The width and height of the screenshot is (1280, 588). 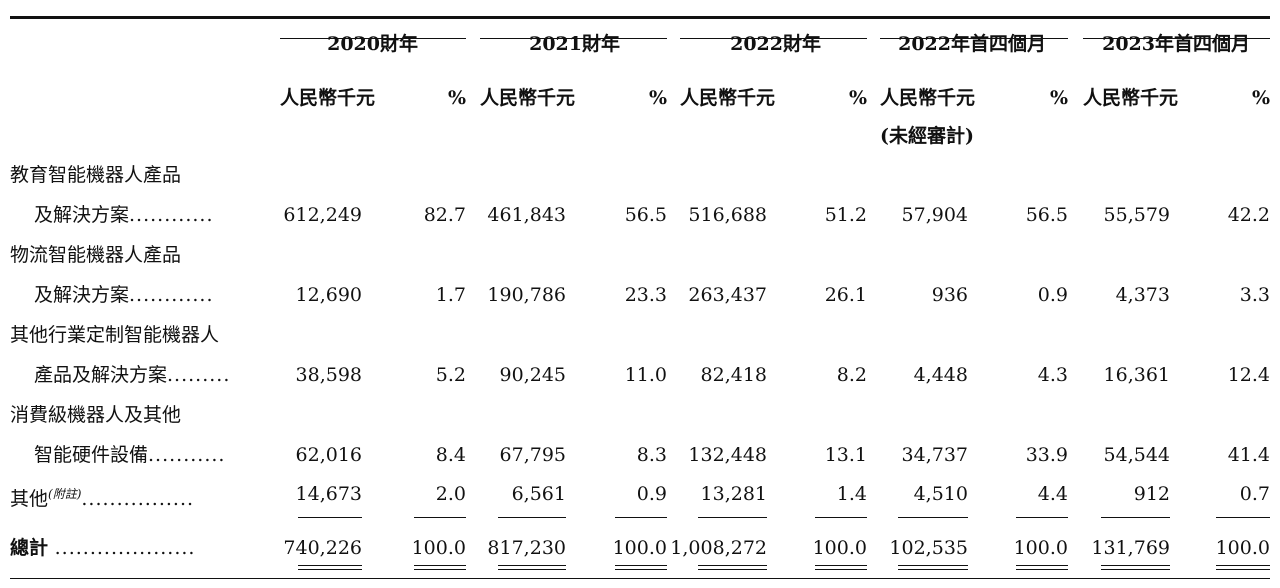 I want to click on percent-cell: 8.3, so click(x=651, y=455).